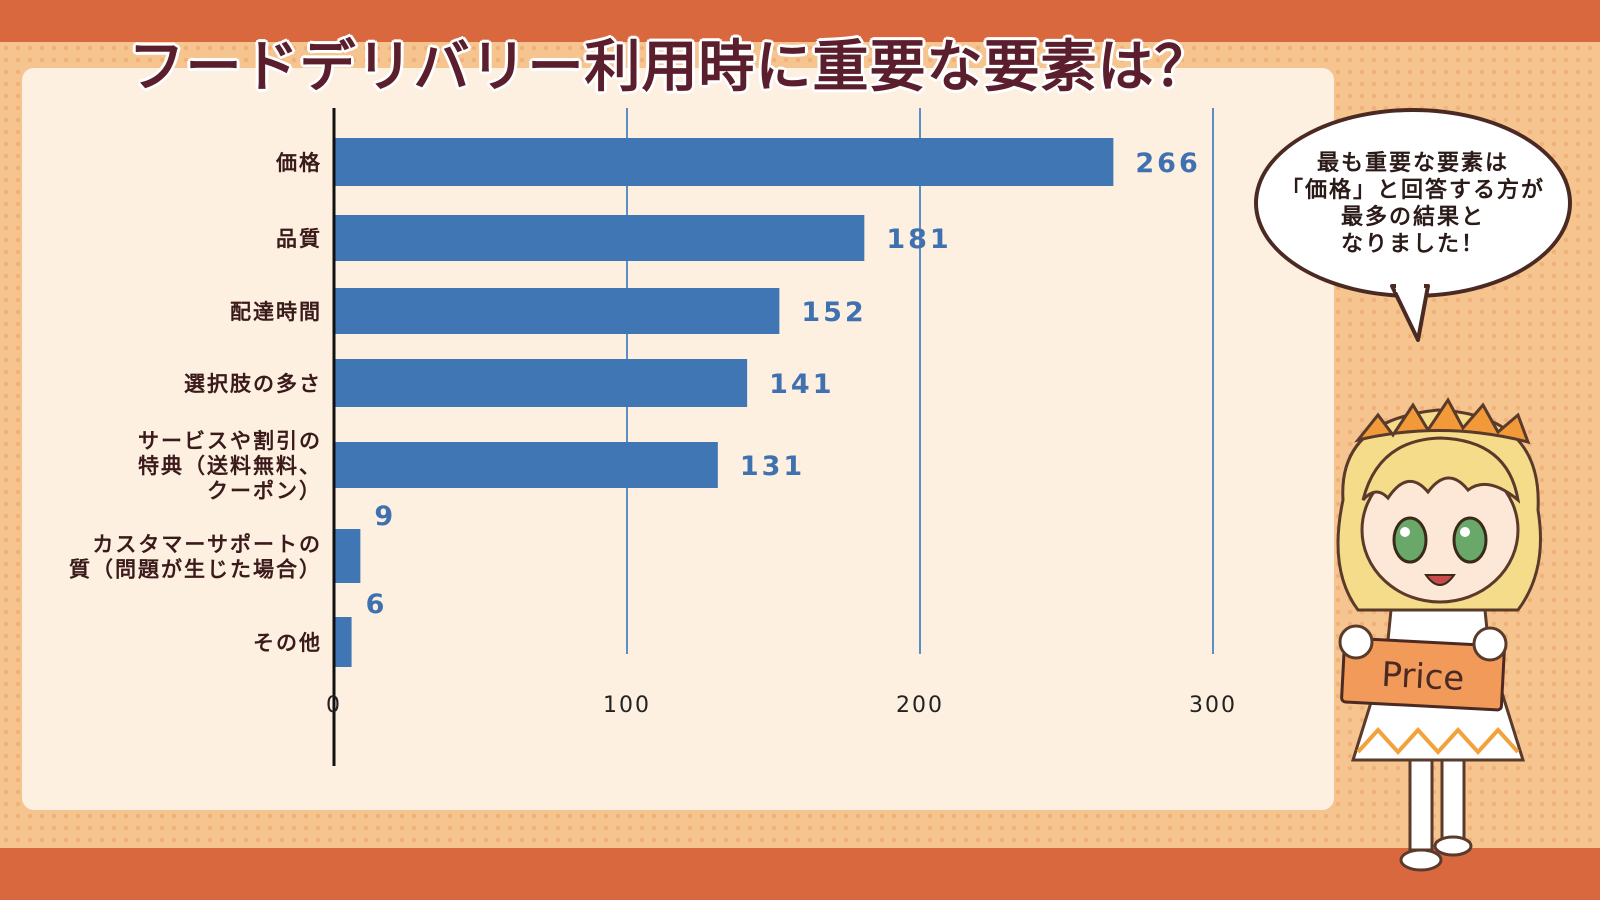  What do you see at coordinates (1412, 244) in the screenshot?
I see `bubble-line: なりました！` at bounding box center [1412, 244].